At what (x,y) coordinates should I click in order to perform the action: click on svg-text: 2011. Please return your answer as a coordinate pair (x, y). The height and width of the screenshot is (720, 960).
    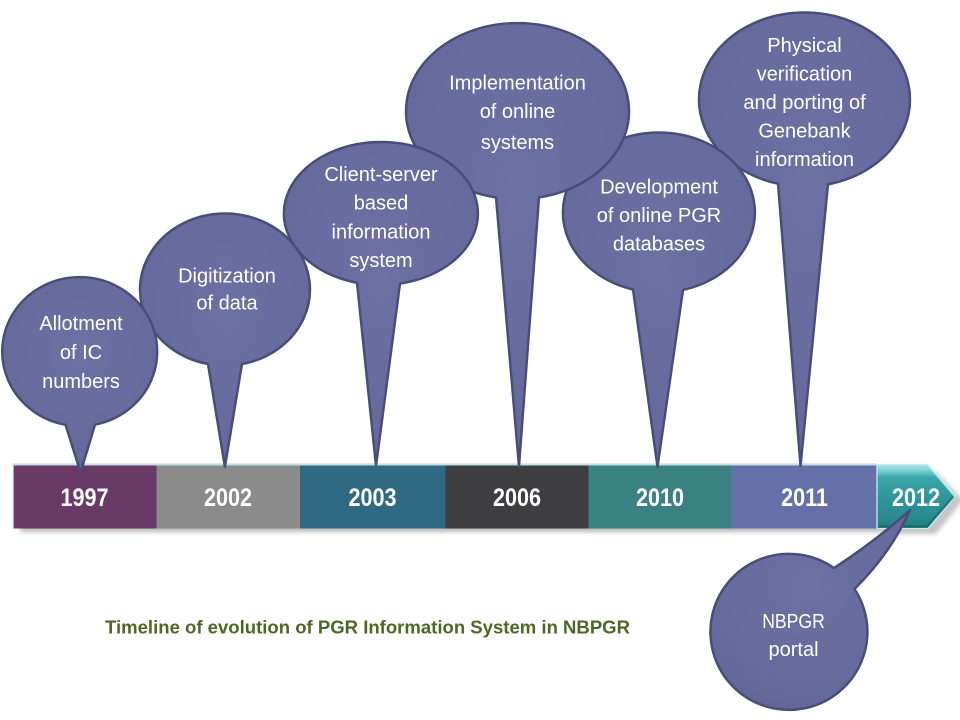
    Looking at the image, I should click on (804, 497).